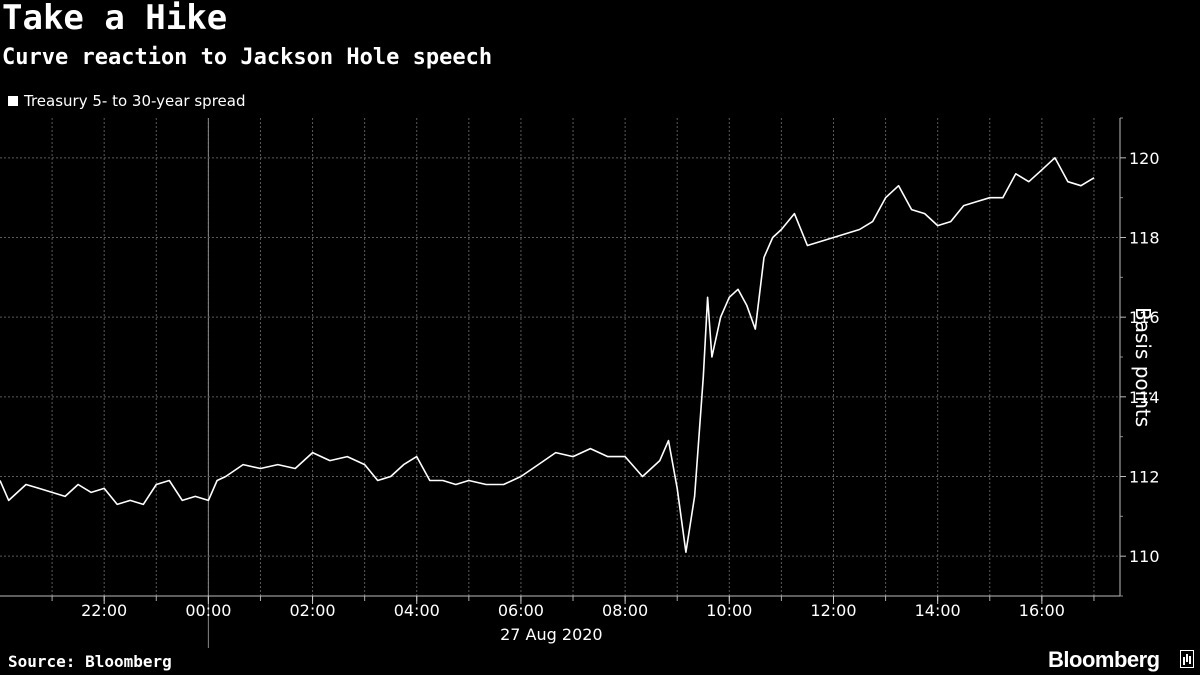 This screenshot has width=1200, height=675. Describe the element at coordinates (104, 610) in the screenshot. I see `x-tick-label: 22:00` at that location.